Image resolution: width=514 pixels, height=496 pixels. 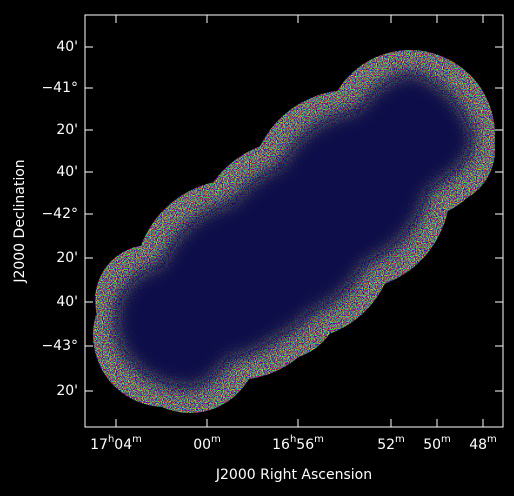 What do you see at coordinates (59, 346) in the screenshot?
I see `y-tick-label: −43°` at bounding box center [59, 346].